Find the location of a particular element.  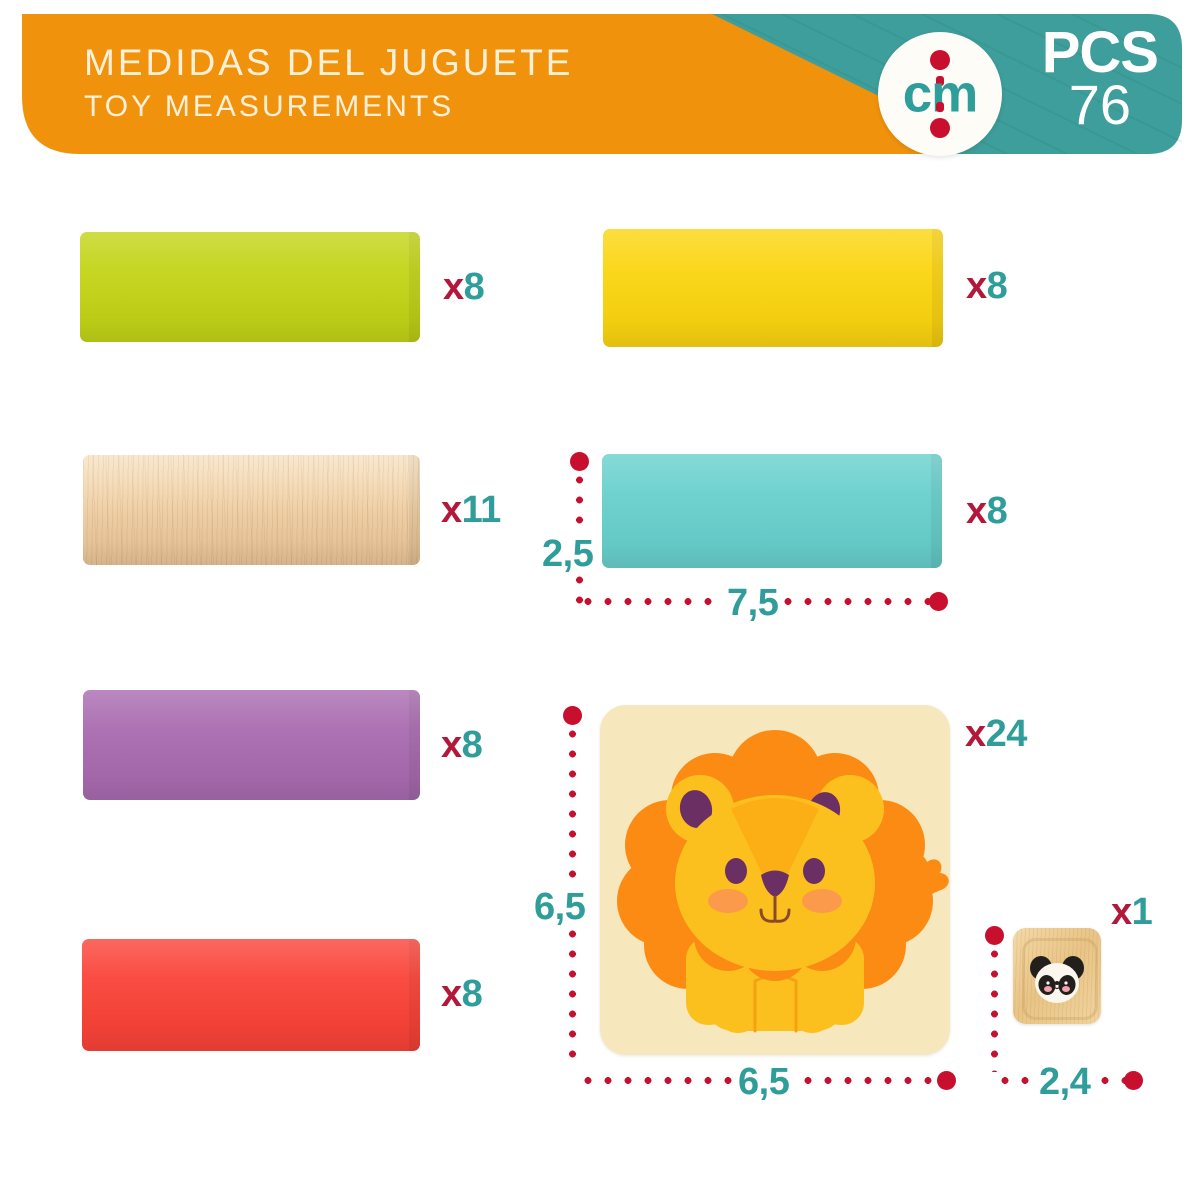

panda-mouth is located at coordinates (1057, 988).